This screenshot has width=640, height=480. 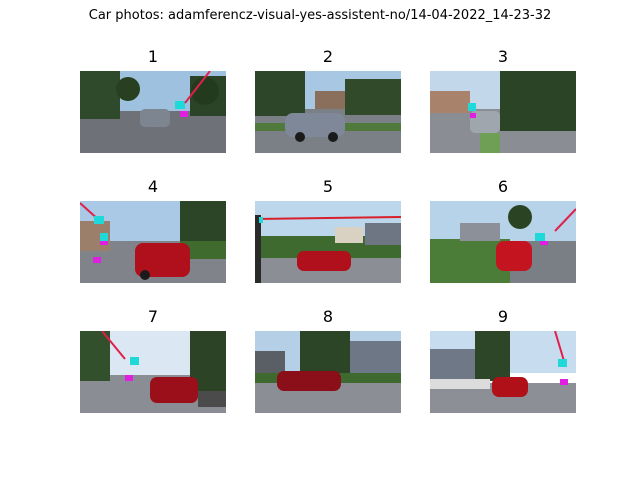 I want to click on panel-title-4: 4, so click(x=153, y=186).